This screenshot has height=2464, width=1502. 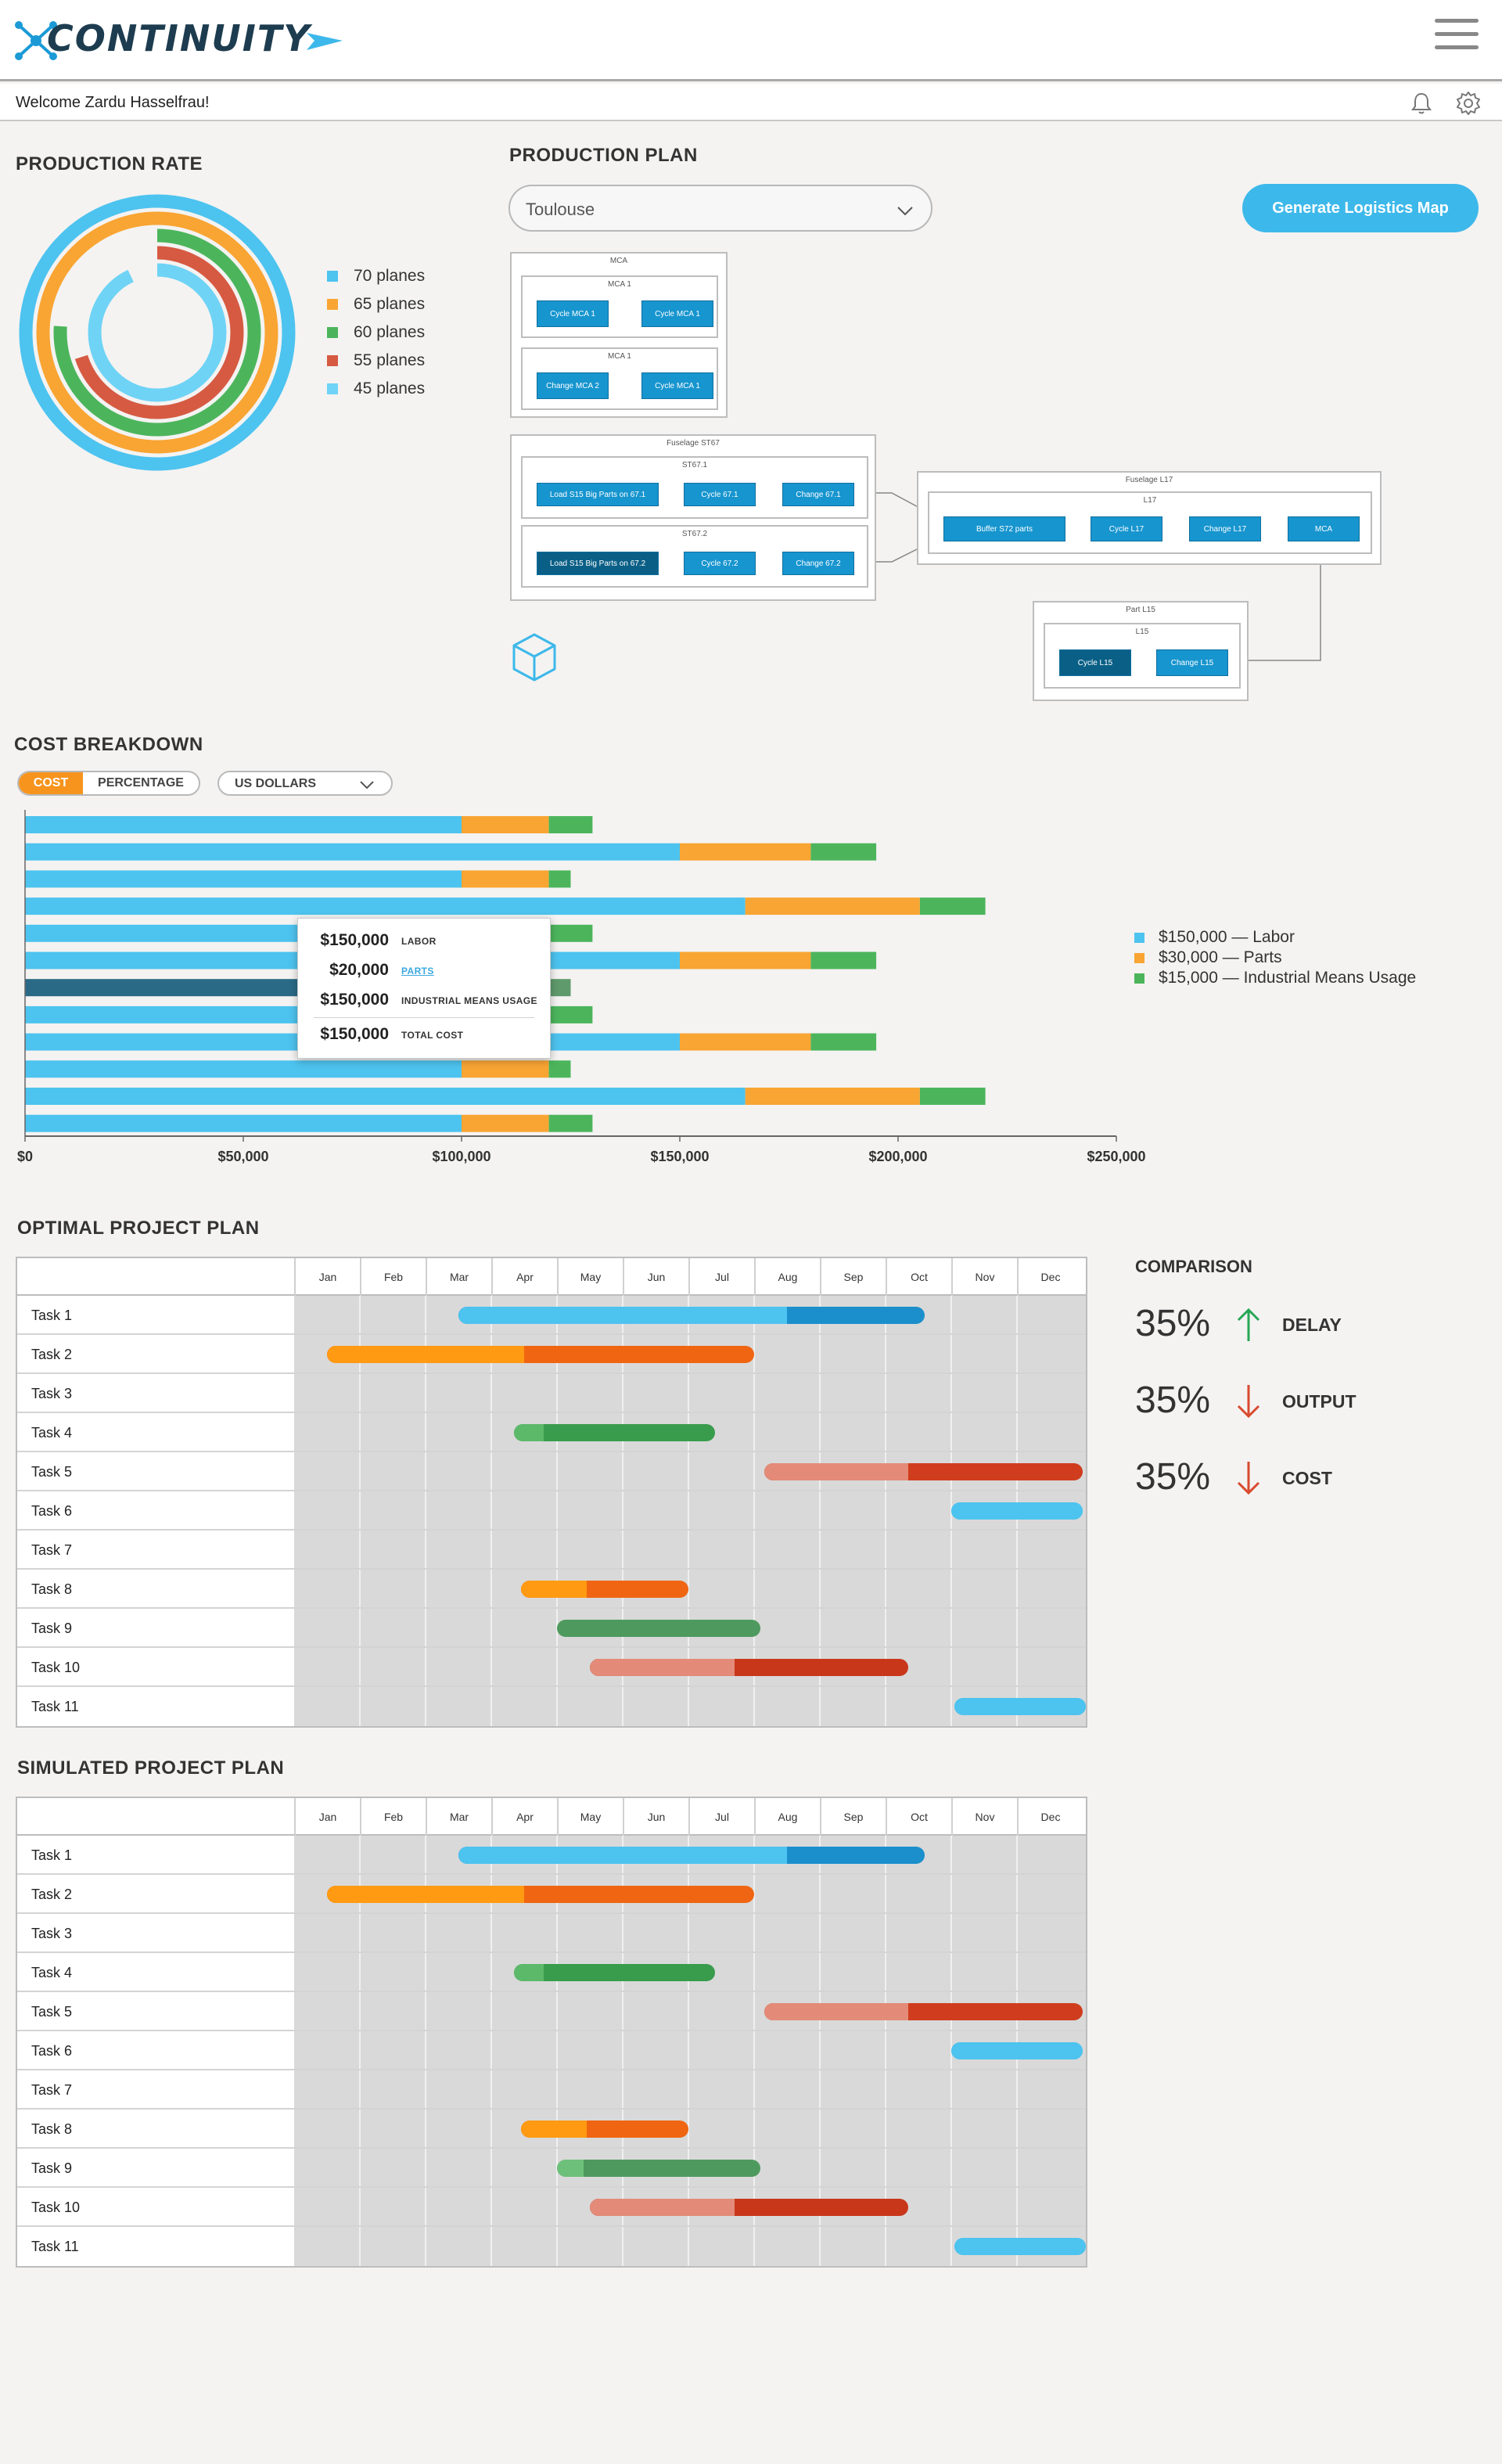 What do you see at coordinates (141, 783) in the screenshot?
I see `toggle-percentage: PERCENTAGE` at bounding box center [141, 783].